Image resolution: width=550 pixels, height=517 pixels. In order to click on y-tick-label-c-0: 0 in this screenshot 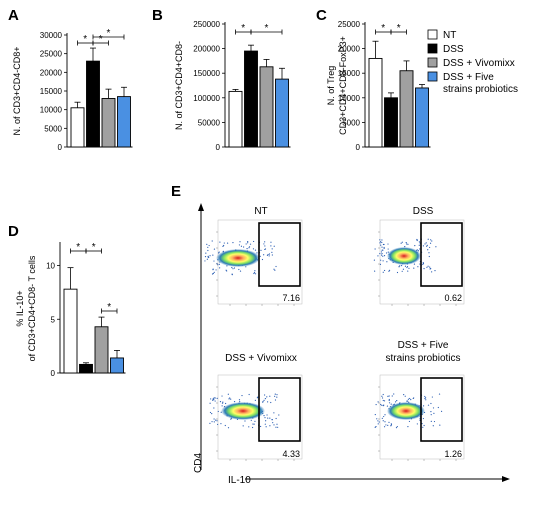, I will do `click(358, 147)`.